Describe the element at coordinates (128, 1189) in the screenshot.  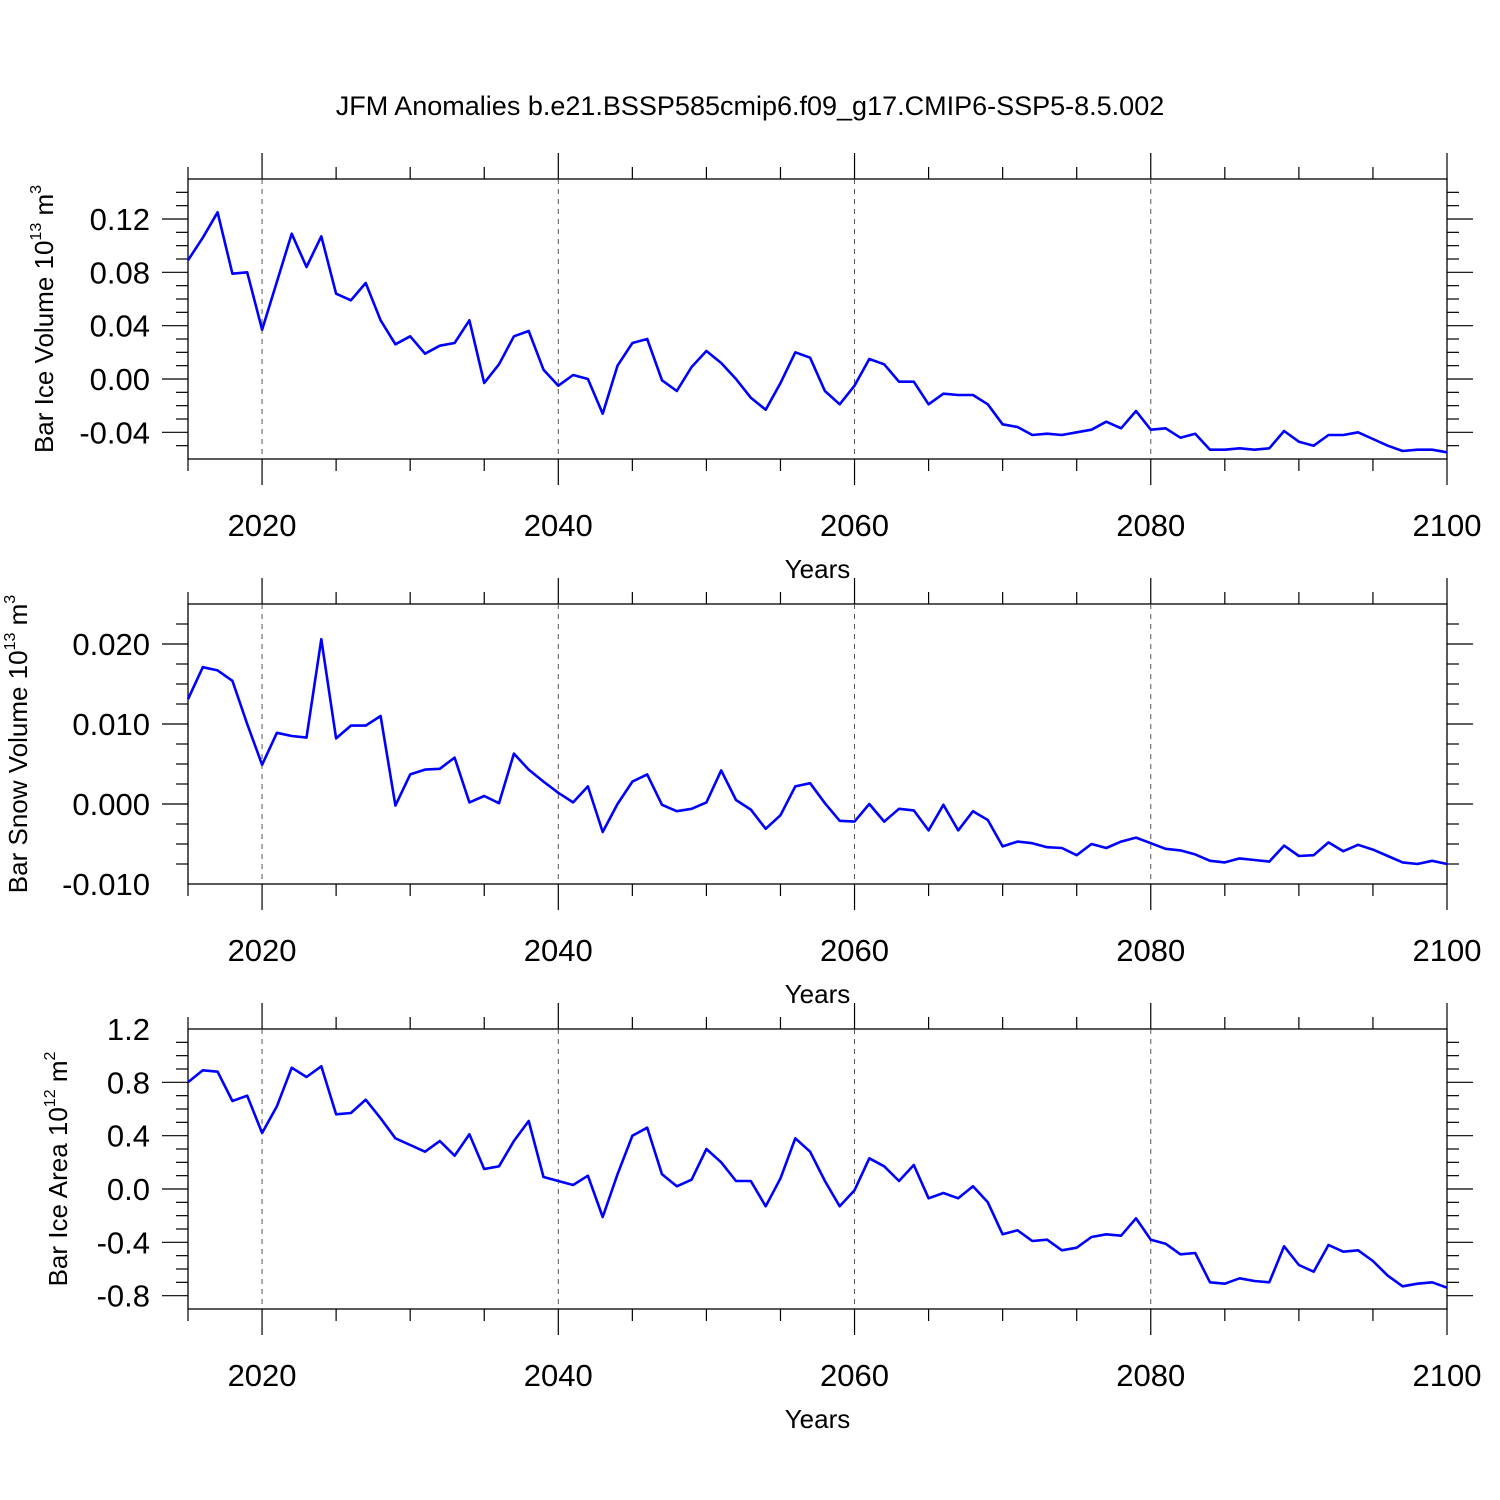
I see `y-tick-label: 0.0` at that location.